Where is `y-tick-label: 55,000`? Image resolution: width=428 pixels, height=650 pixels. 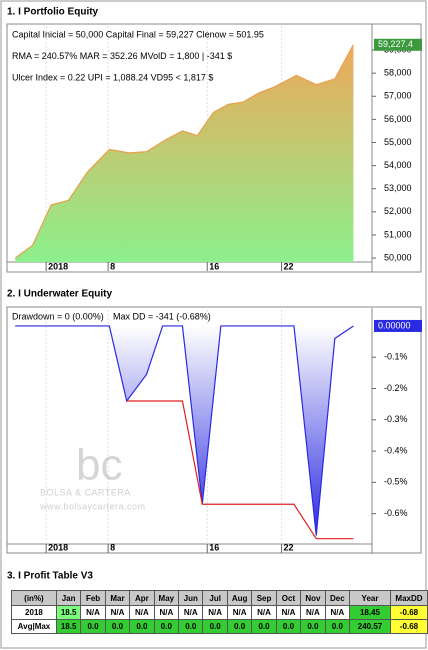 y-tick-label: 55,000 is located at coordinates (398, 142).